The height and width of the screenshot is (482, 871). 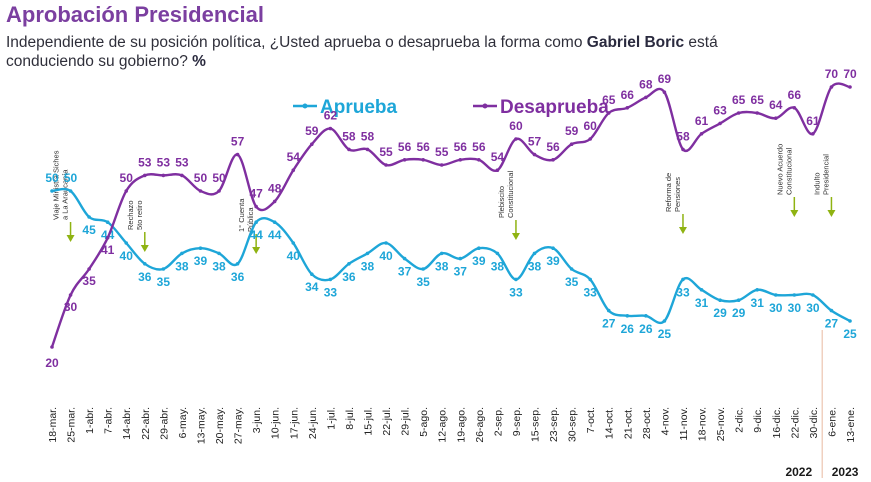 I want to click on data-label-aprueba: 40, so click(x=386, y=256).